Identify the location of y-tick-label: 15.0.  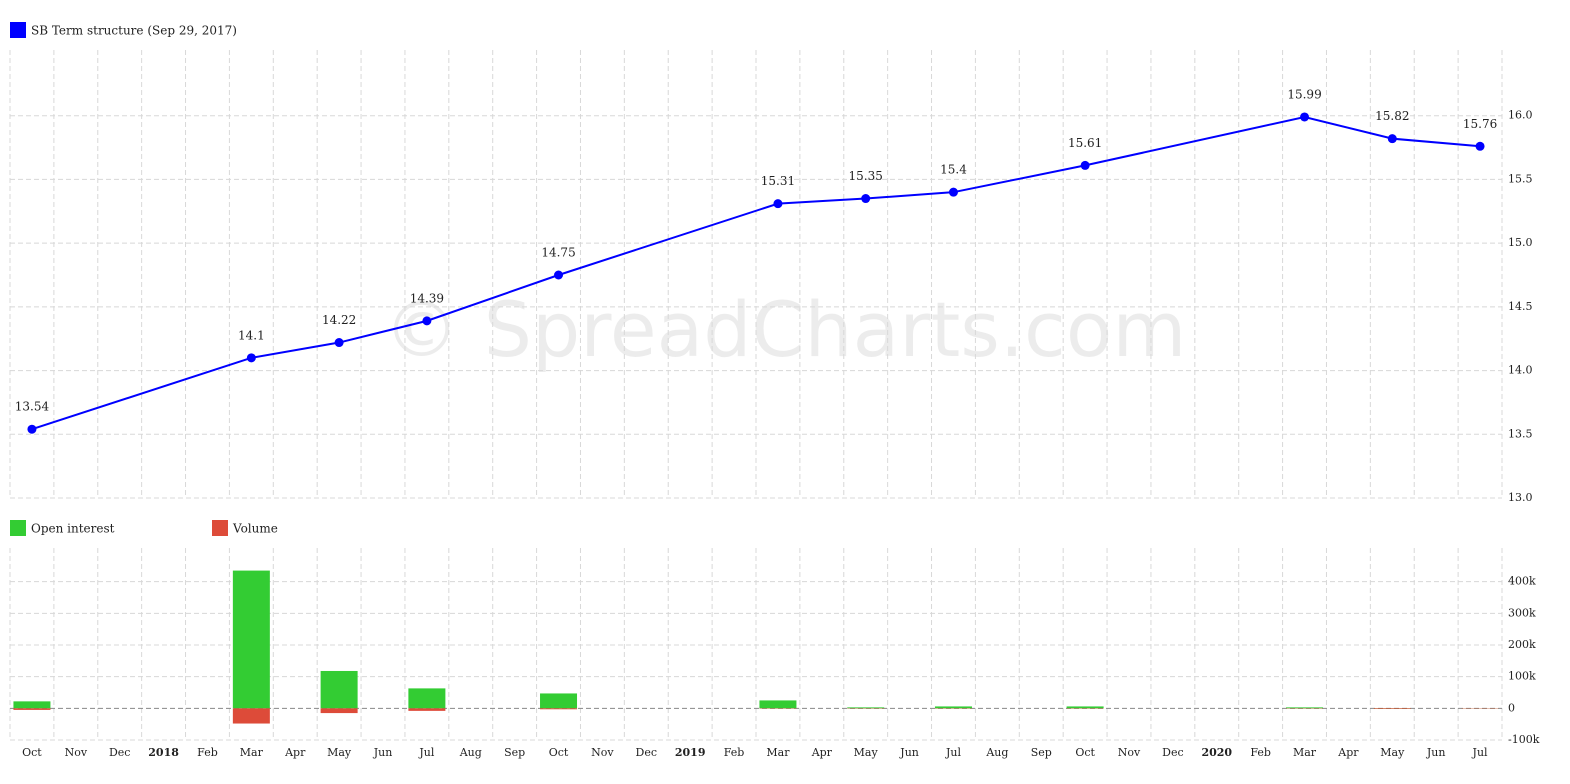
(1520, 242).